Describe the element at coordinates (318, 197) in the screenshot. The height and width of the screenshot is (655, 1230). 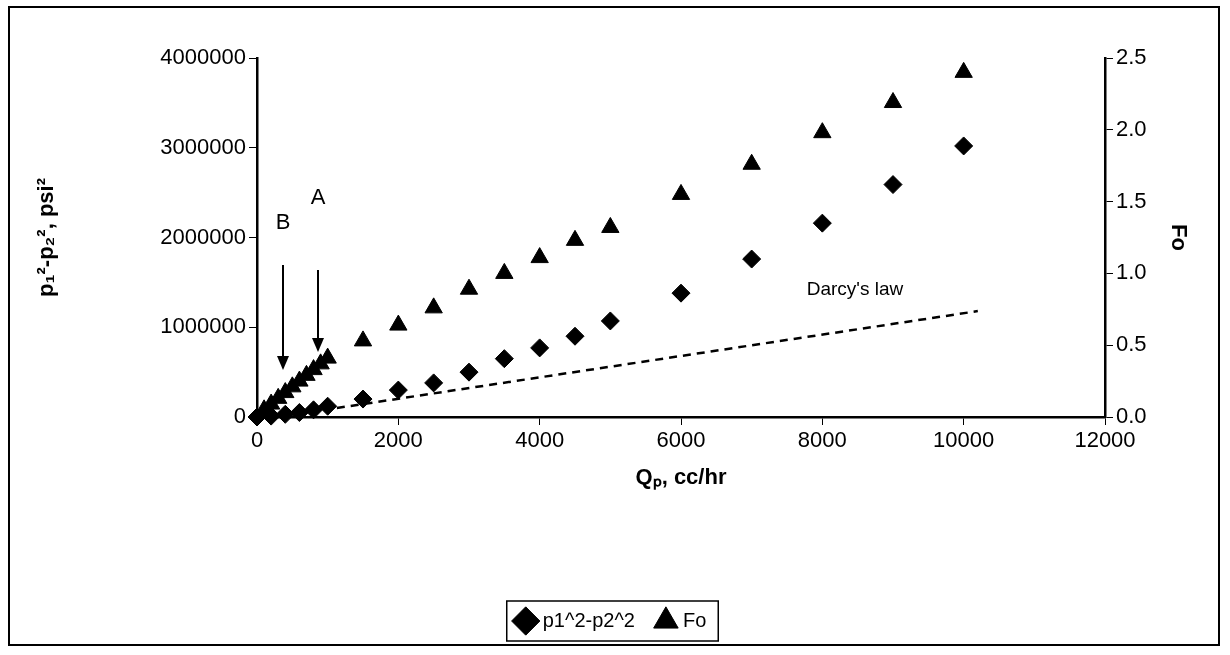
I see `annotation: A` at that location.